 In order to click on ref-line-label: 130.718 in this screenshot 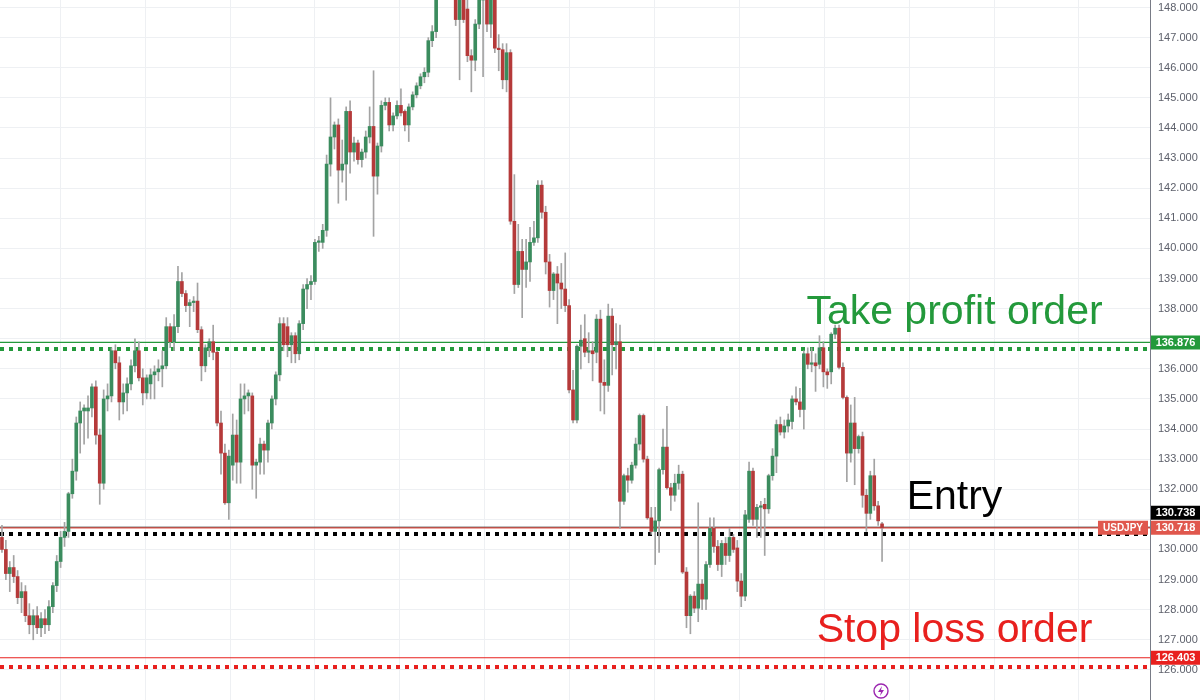, I will do `click(1175, 527)`.